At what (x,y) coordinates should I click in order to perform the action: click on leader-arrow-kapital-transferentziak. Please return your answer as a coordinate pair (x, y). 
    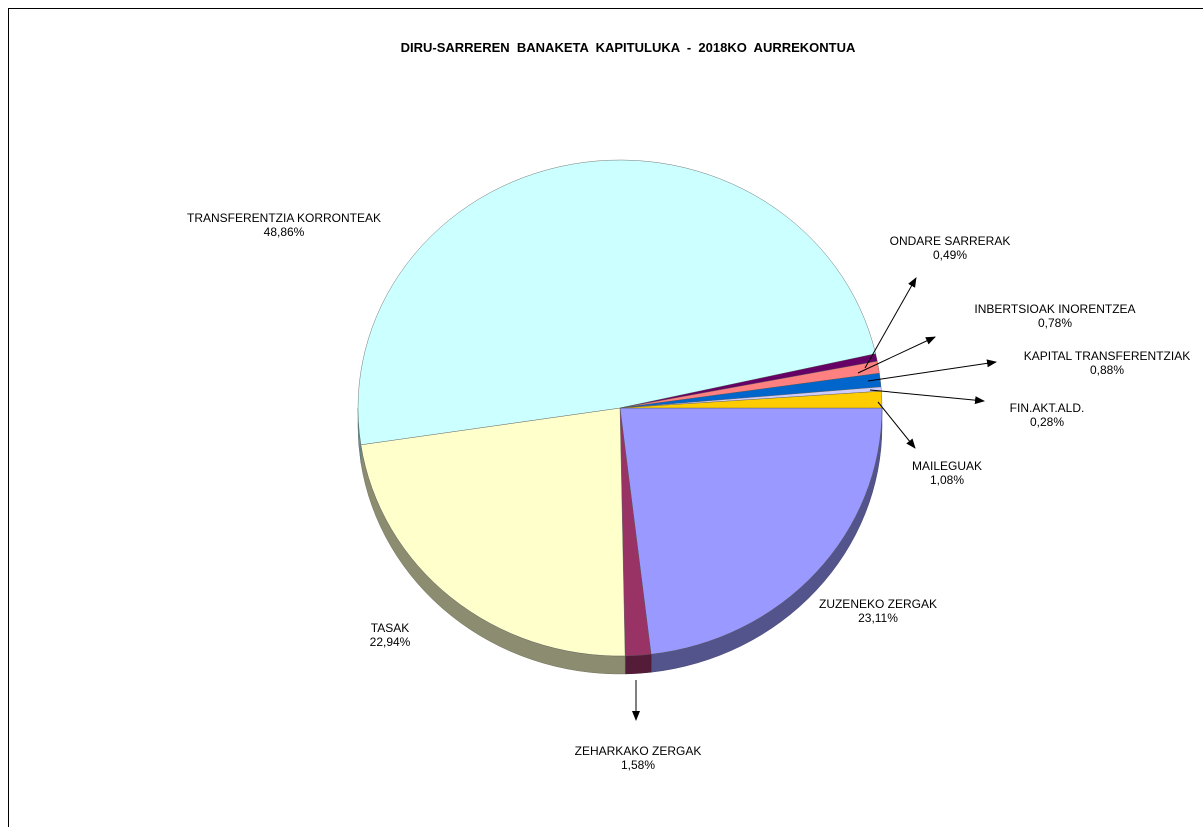
    Looking at the image, I should click on (932, 370).